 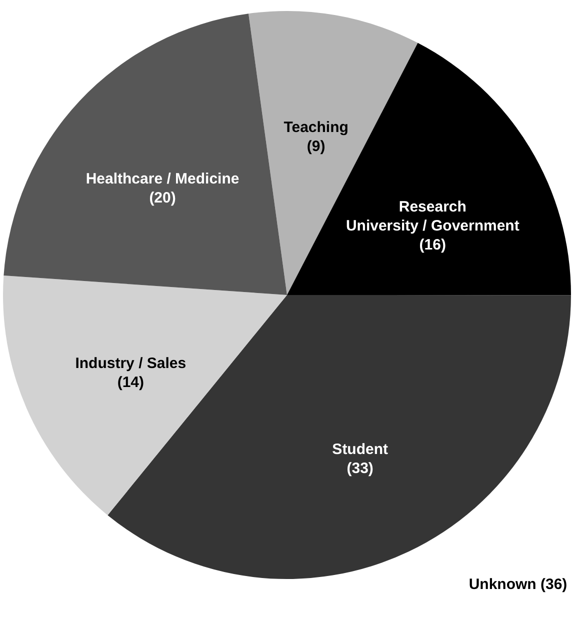 What do you see at coordinates (162, 198) in the screenshot?
I see `data-label: (20)` at bounding box center [162, 198].